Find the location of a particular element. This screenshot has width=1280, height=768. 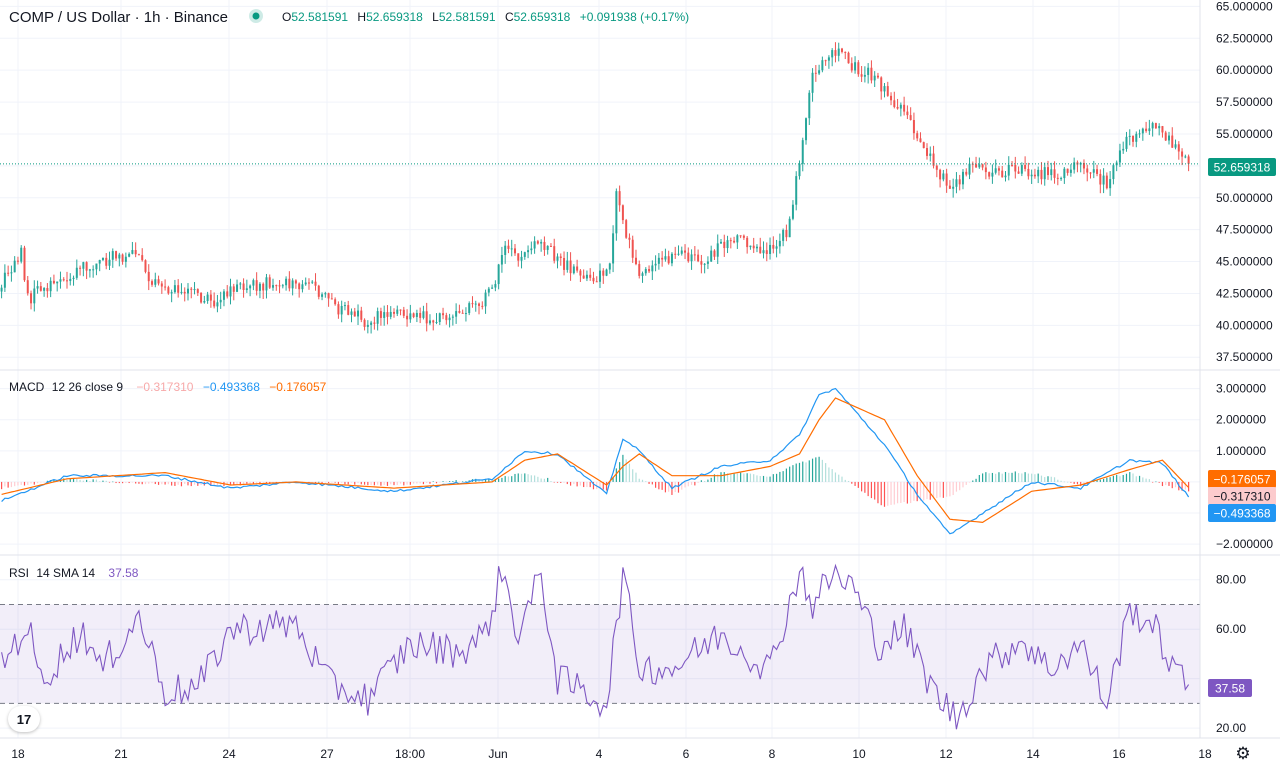

tradingview-logo-icon: 17 is located at coordinates (24, 719).